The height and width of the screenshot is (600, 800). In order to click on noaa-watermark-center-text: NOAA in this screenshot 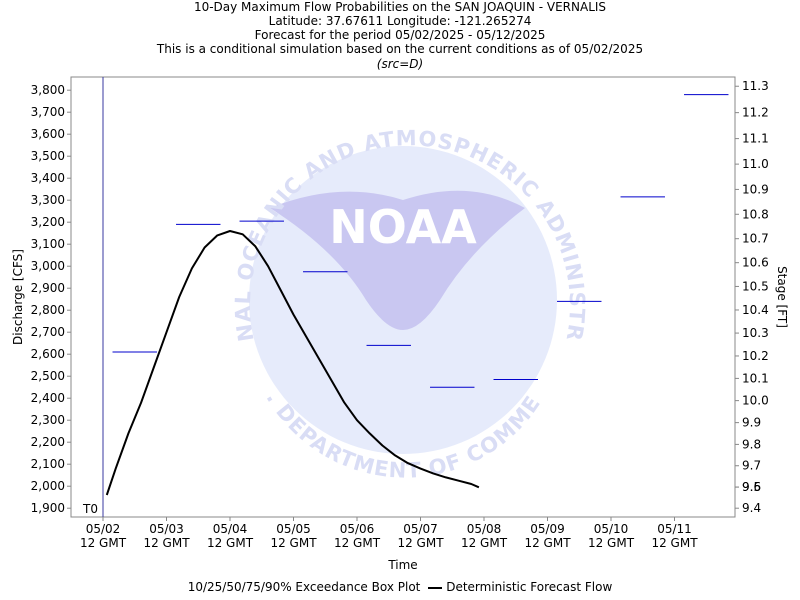, I will do `click(403, 227)`.